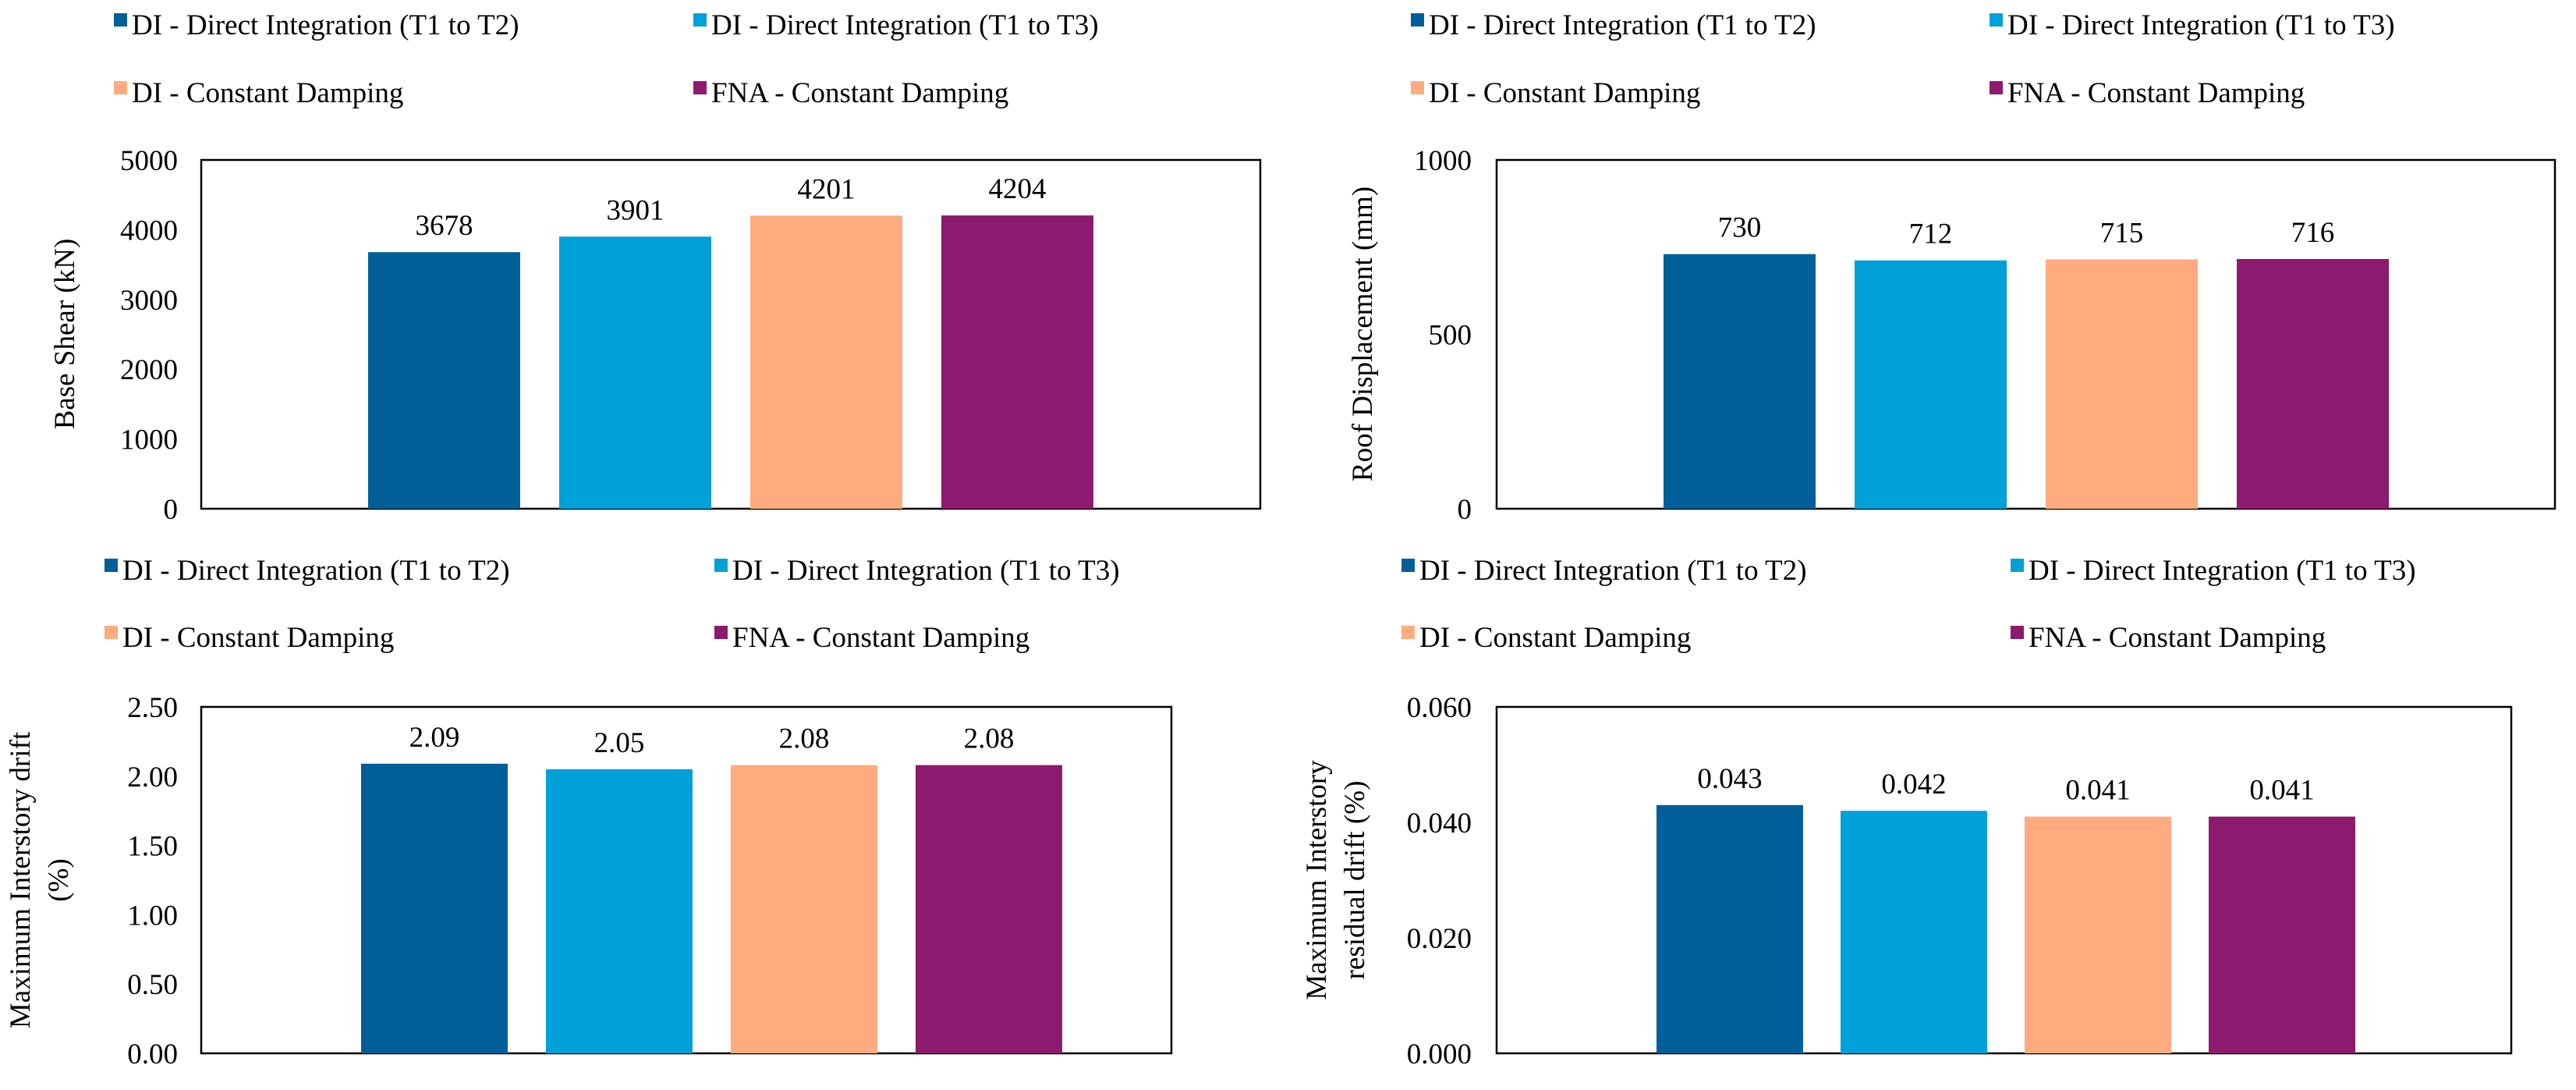 This screenshot has width=2576, height=1090. I want to click on y-tick-label: 500, so click(1450, 336).